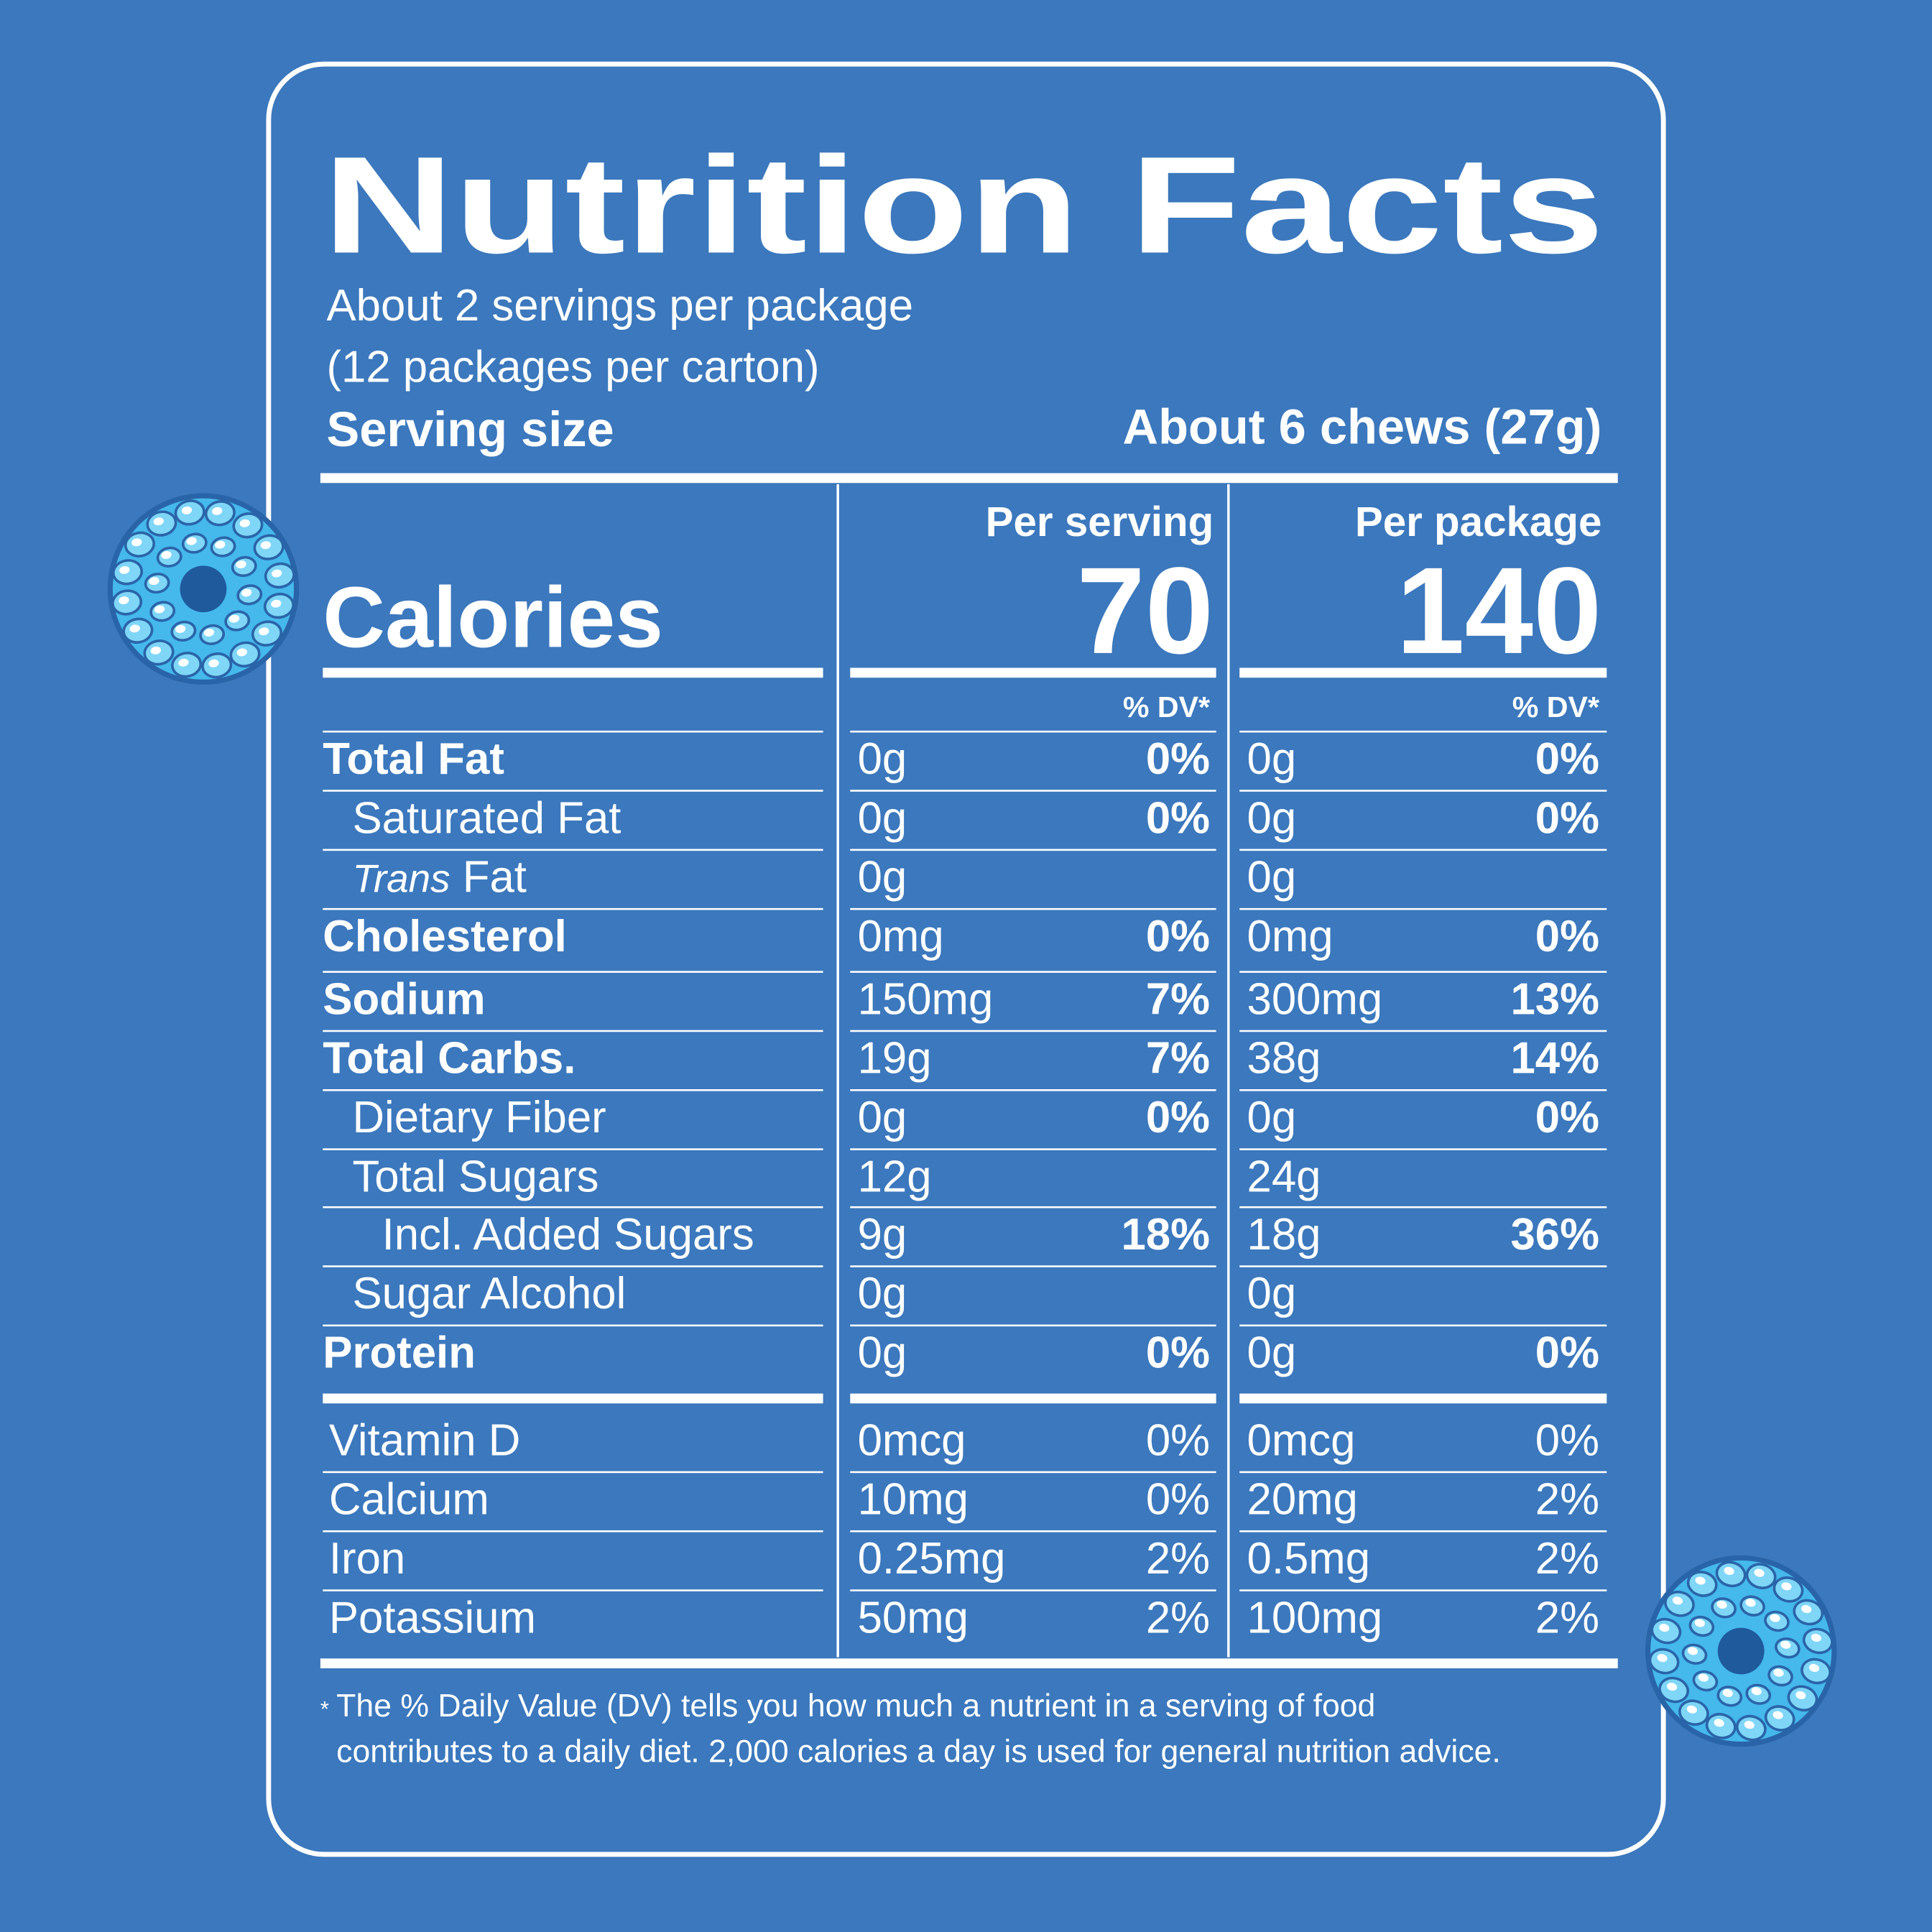 The width and height of the screenshot is (1932, 1932). Describe the element at coordinates (1315, 999) in the screenshot. I see `amount: 300mg` at that location.